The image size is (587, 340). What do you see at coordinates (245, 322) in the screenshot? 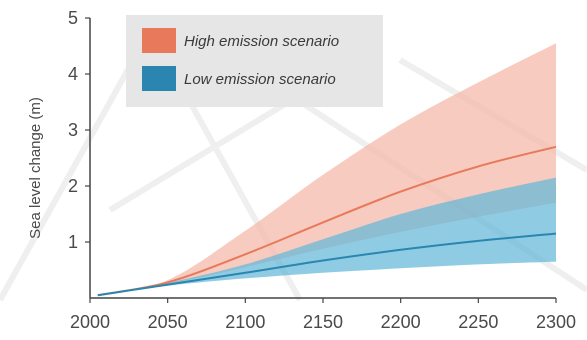
I see `x-tick-label: 2100` at bounding box center [245, 322].